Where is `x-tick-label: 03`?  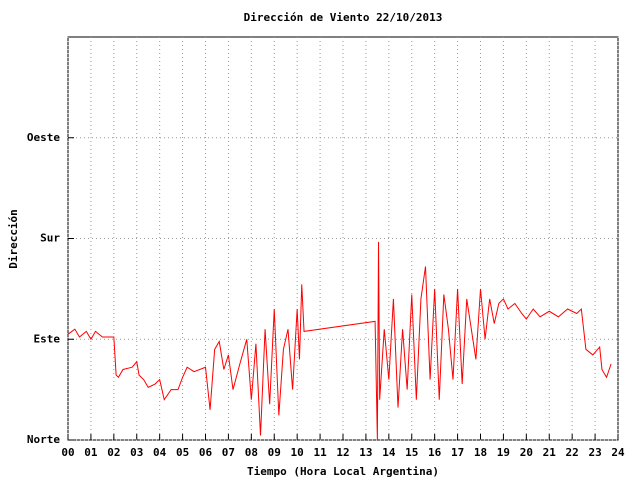
x-tick-label: 03 is located at coordinates (136, 452).